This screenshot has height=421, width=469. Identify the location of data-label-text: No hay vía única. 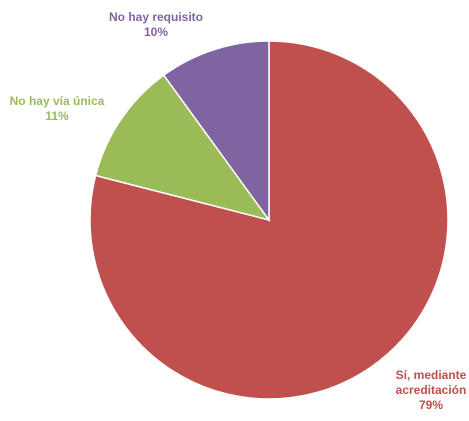
(57, 101).